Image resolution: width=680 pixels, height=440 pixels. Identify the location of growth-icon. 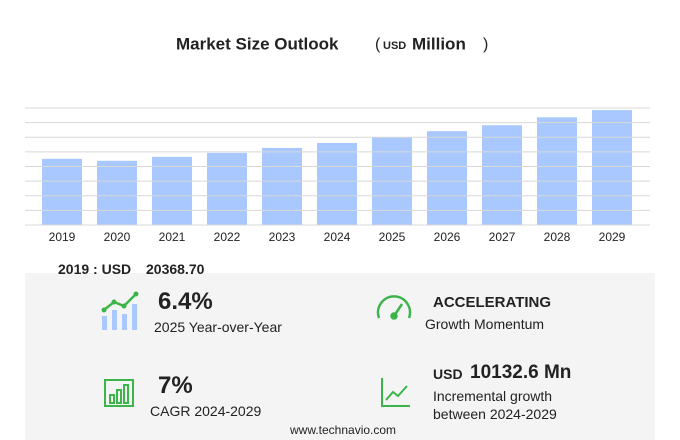
(120, 310).